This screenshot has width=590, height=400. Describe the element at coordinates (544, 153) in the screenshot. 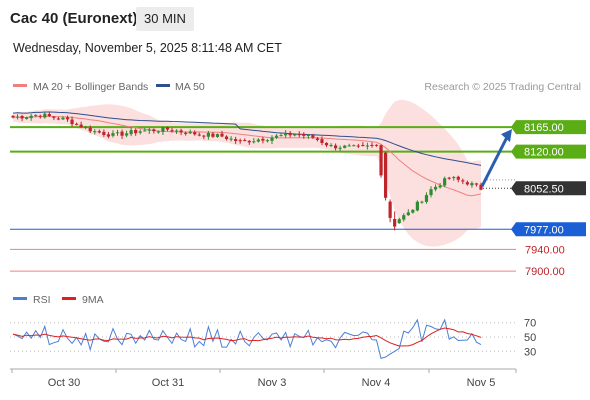

I see `resistance-label: 8120.00` at that location.